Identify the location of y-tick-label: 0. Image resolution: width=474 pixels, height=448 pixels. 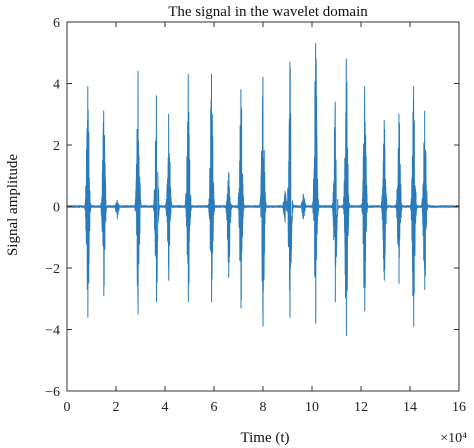
(56, 208).